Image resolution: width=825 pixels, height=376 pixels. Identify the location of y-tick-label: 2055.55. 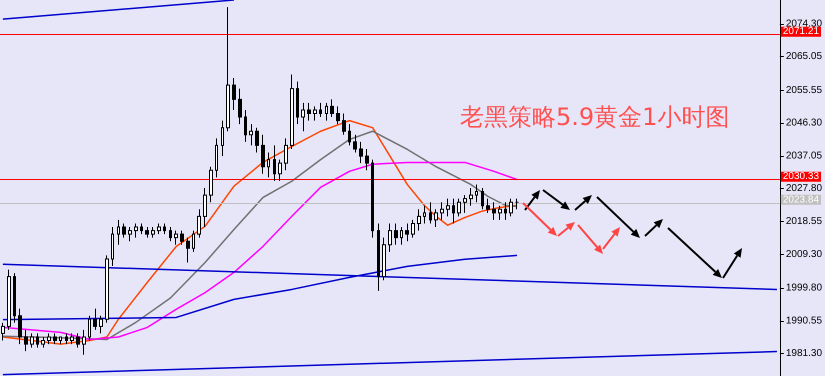
(804, 90).